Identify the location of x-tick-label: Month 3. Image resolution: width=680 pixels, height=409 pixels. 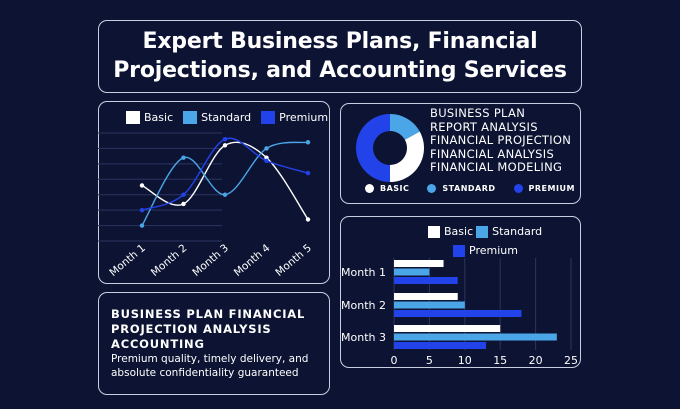
(210, 260).